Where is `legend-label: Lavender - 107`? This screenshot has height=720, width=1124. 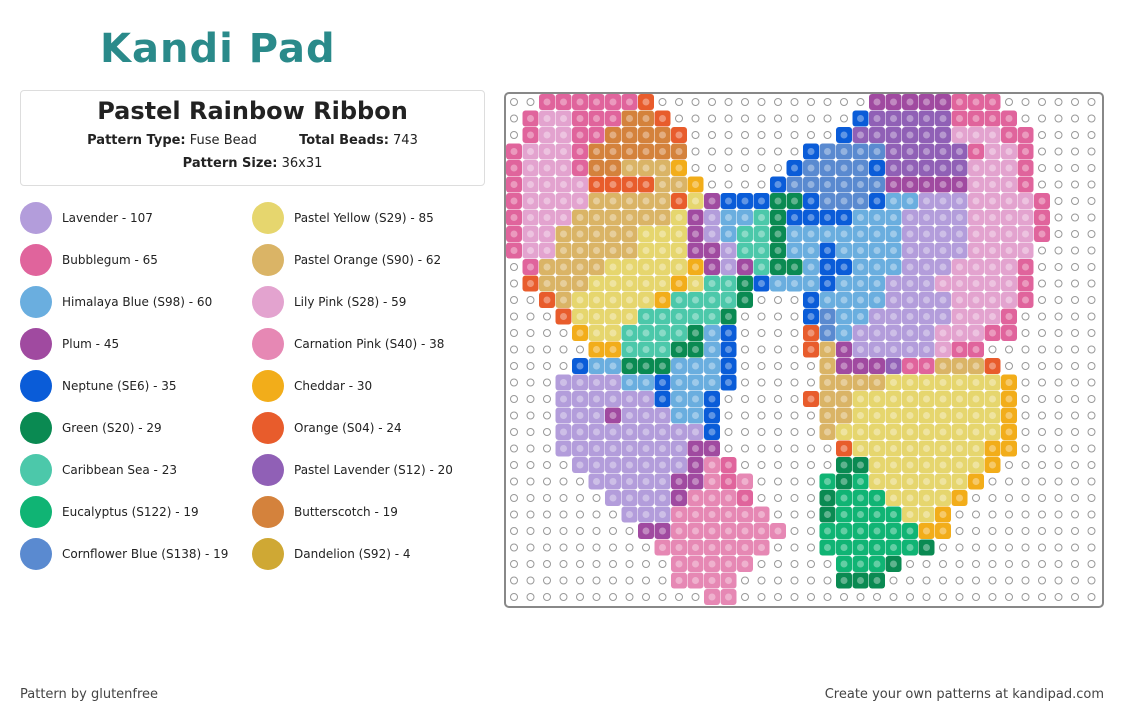 legend-label: Lavender - 107 is located at coordinates (107, 218).